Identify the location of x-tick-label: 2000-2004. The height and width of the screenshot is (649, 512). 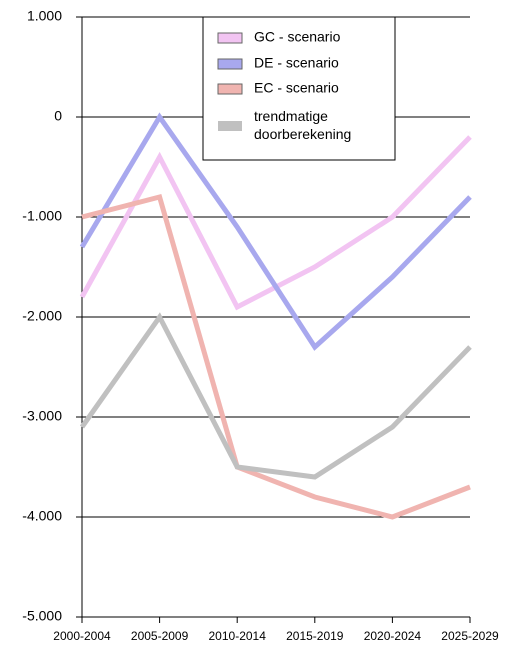
(82, 636).